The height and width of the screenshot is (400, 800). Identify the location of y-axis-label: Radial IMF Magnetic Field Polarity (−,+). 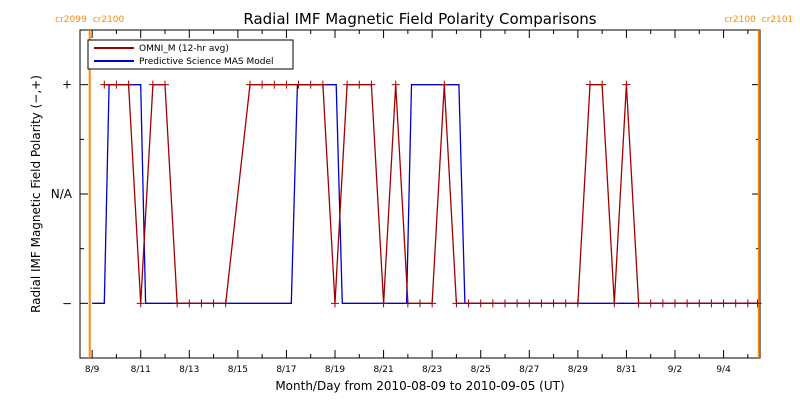
(36, 194).